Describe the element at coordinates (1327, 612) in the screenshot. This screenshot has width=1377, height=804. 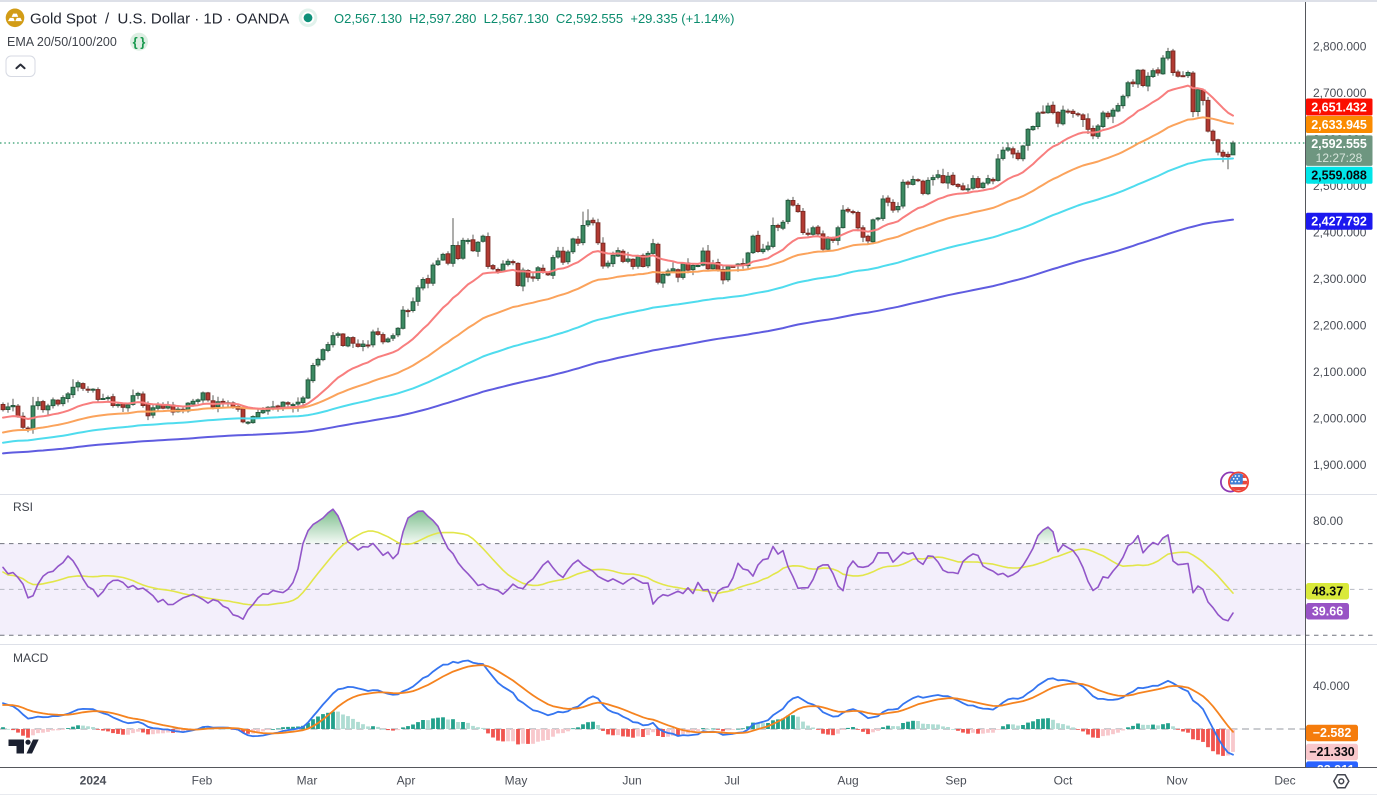
I see `svg-text: 39.66` at that location.